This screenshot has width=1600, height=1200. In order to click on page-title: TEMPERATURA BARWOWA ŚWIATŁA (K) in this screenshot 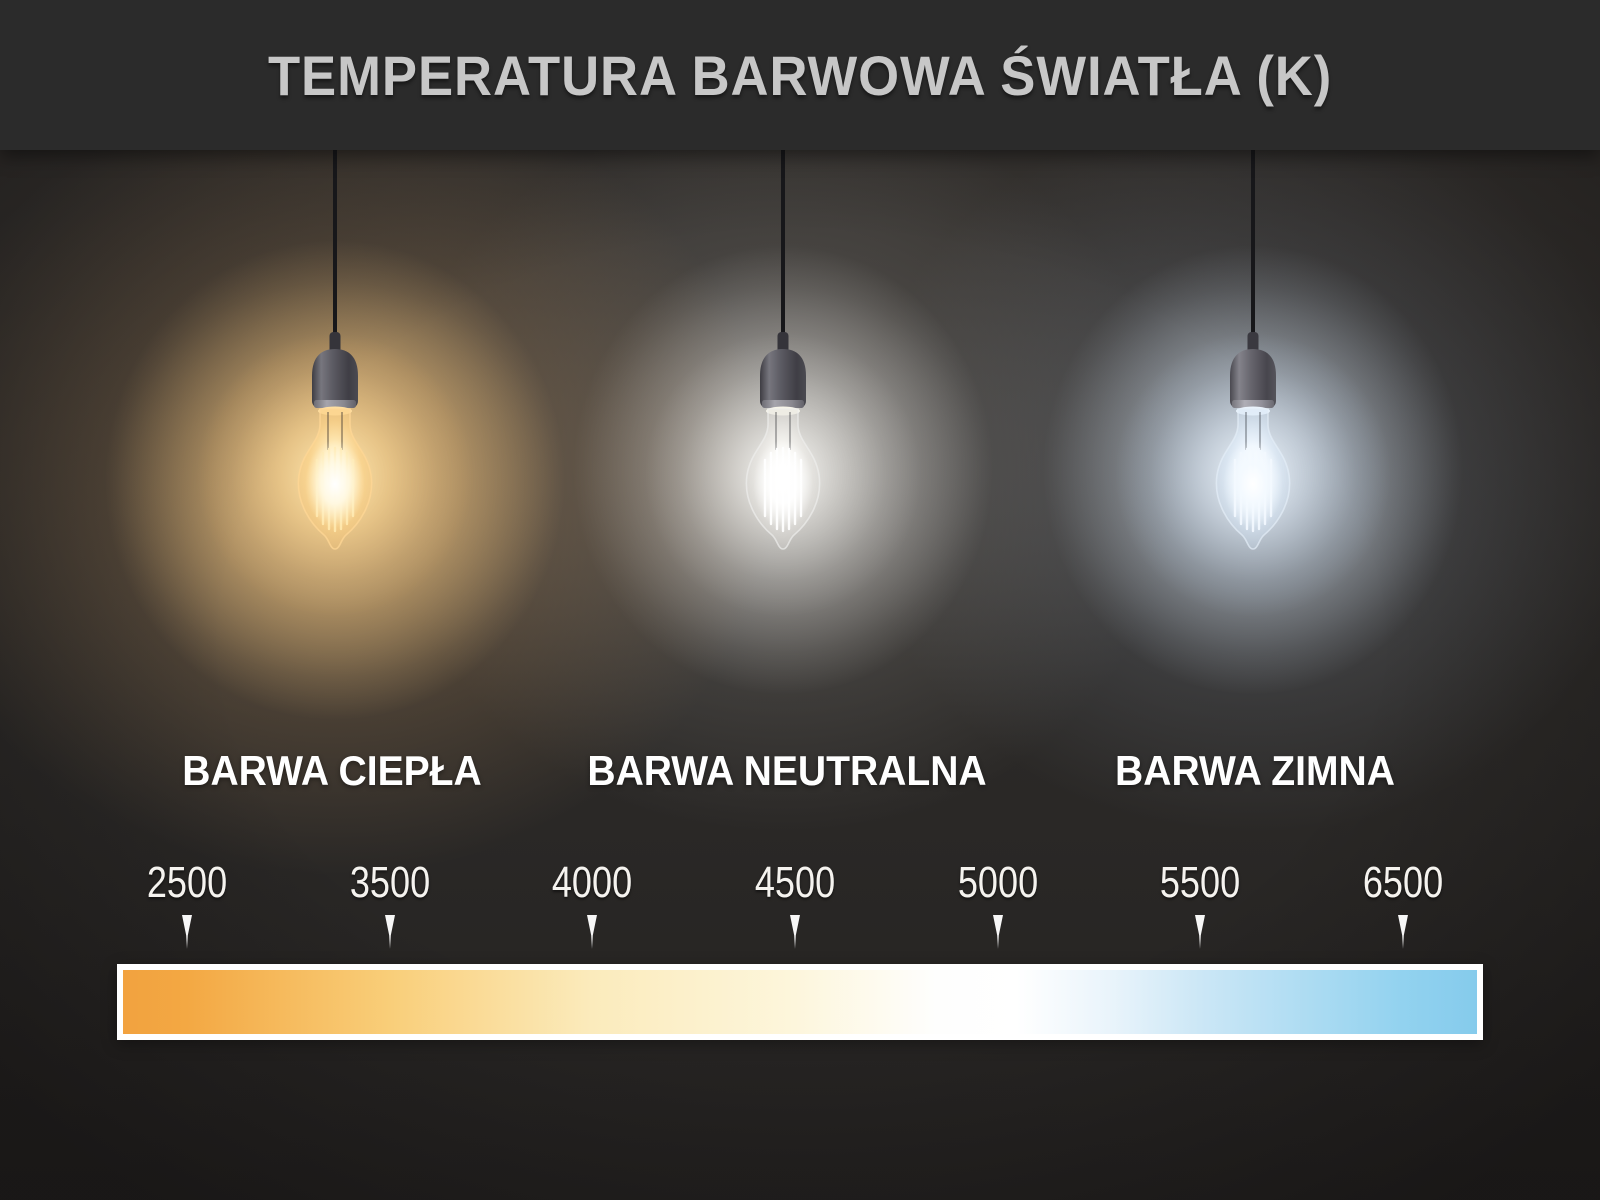, I will do `click(800, 75)`.